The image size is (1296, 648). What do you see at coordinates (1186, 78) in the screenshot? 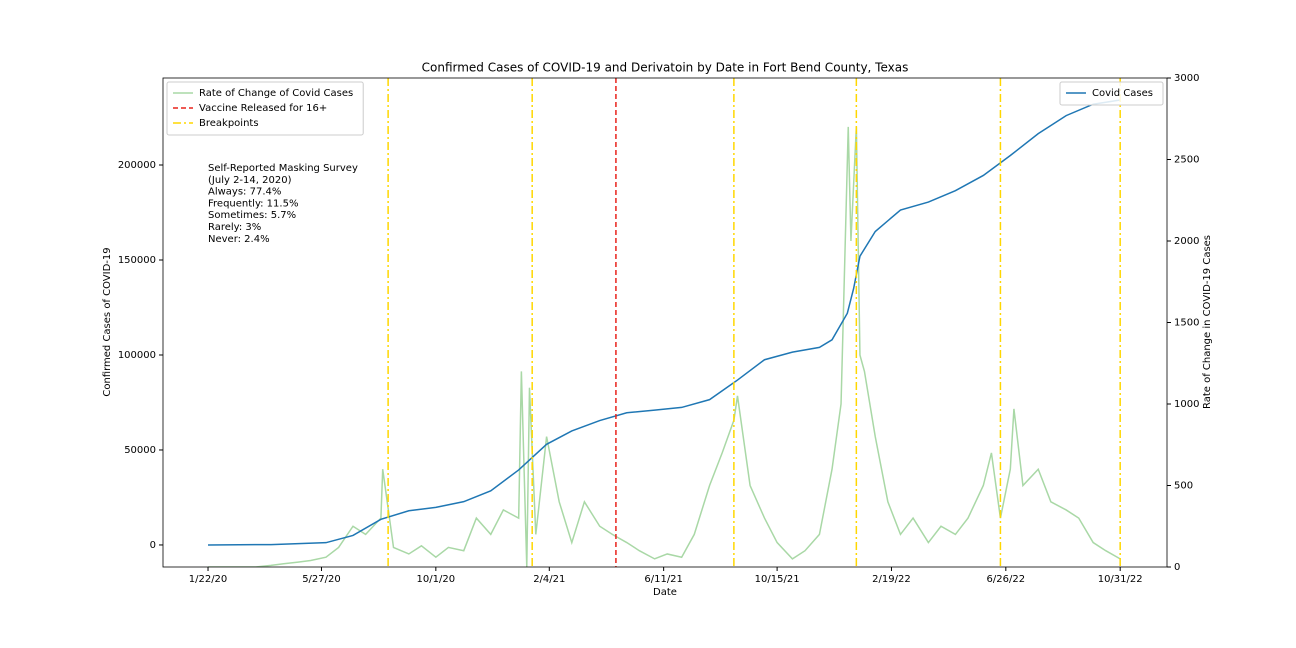
I see `y2-tick-label: 3000` at bounding box center [1186, 78].